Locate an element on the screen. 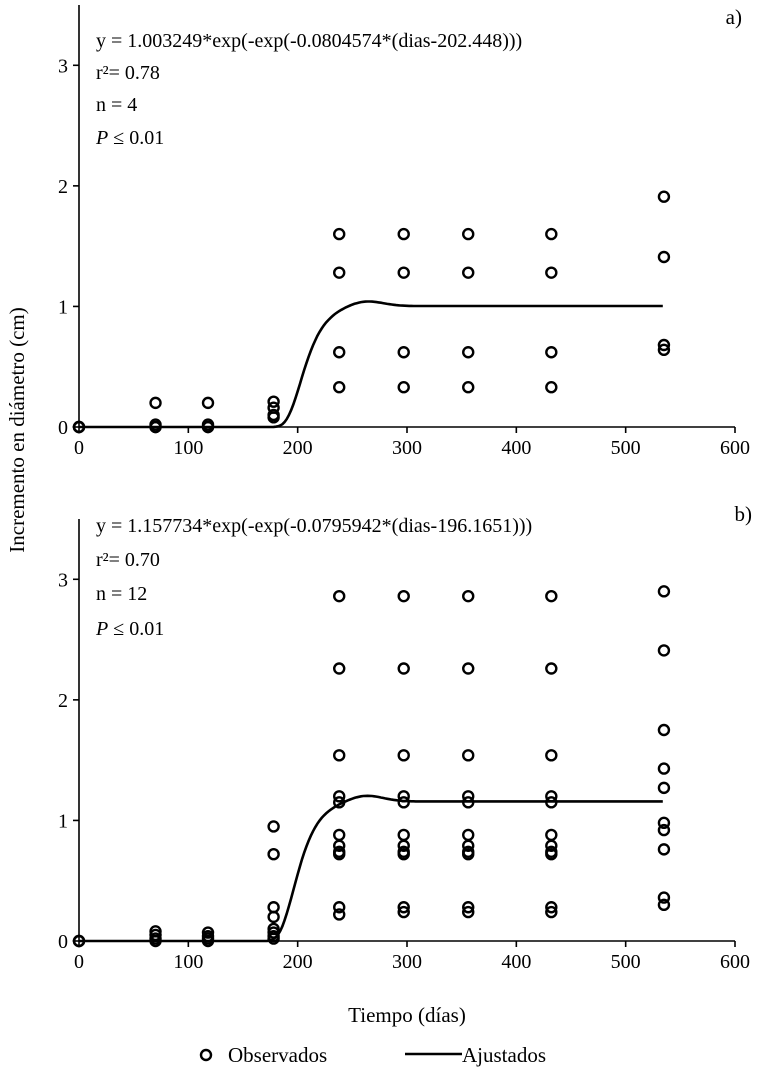 This screenshot has width=758, height=1078. panel-a-y-tick-label: 3 is located at coordinates (63, 66).